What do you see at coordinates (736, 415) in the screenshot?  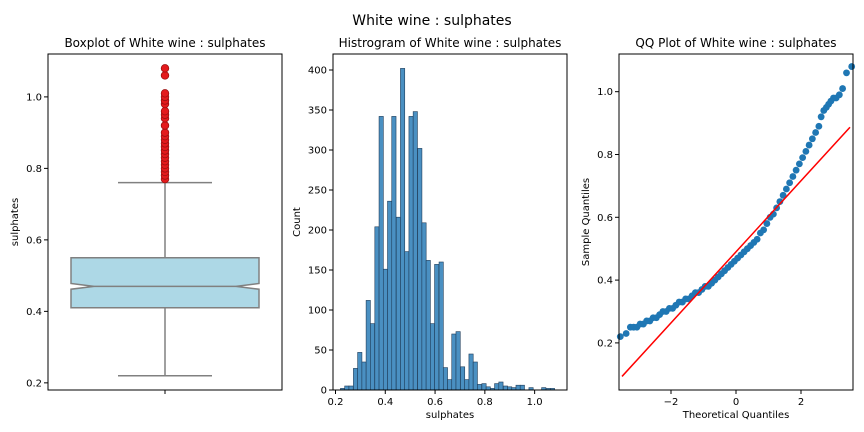 I see `qq-x-axis-label: Theoretical Quantiles` at bounding box center [736, 415].